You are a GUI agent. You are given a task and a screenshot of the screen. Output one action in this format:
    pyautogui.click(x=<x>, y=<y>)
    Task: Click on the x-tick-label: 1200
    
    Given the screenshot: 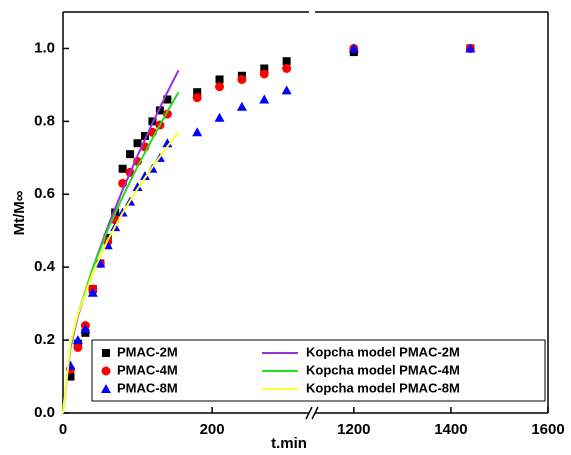 What is the action you would take?
    pyautogui.click(x=353, y=429)
    